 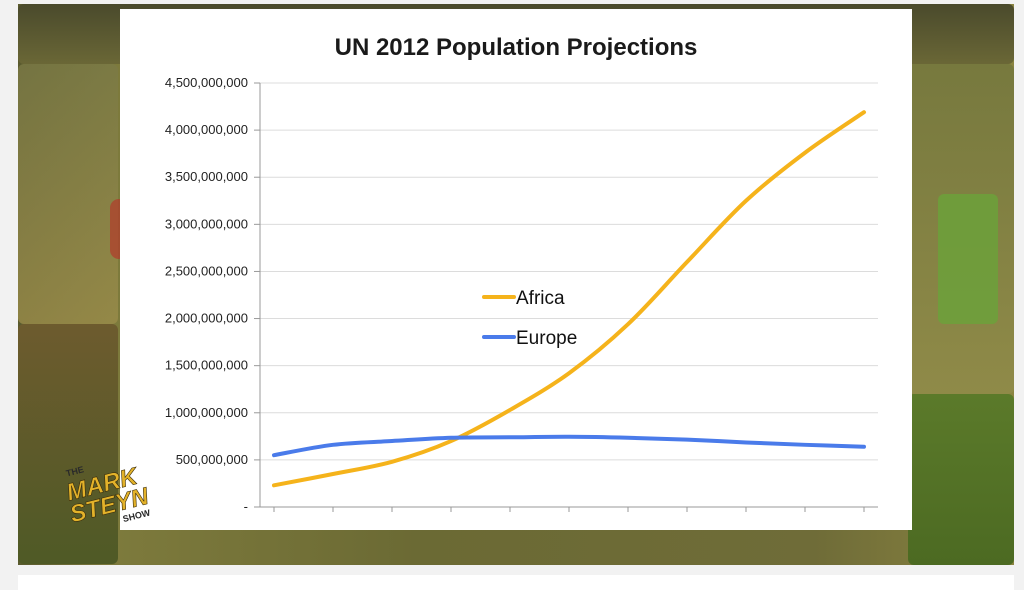 What do you see at coordinates (246, 506) in the screenshot?
I see `y-tick-label: -` at bounding box center [246, 506].